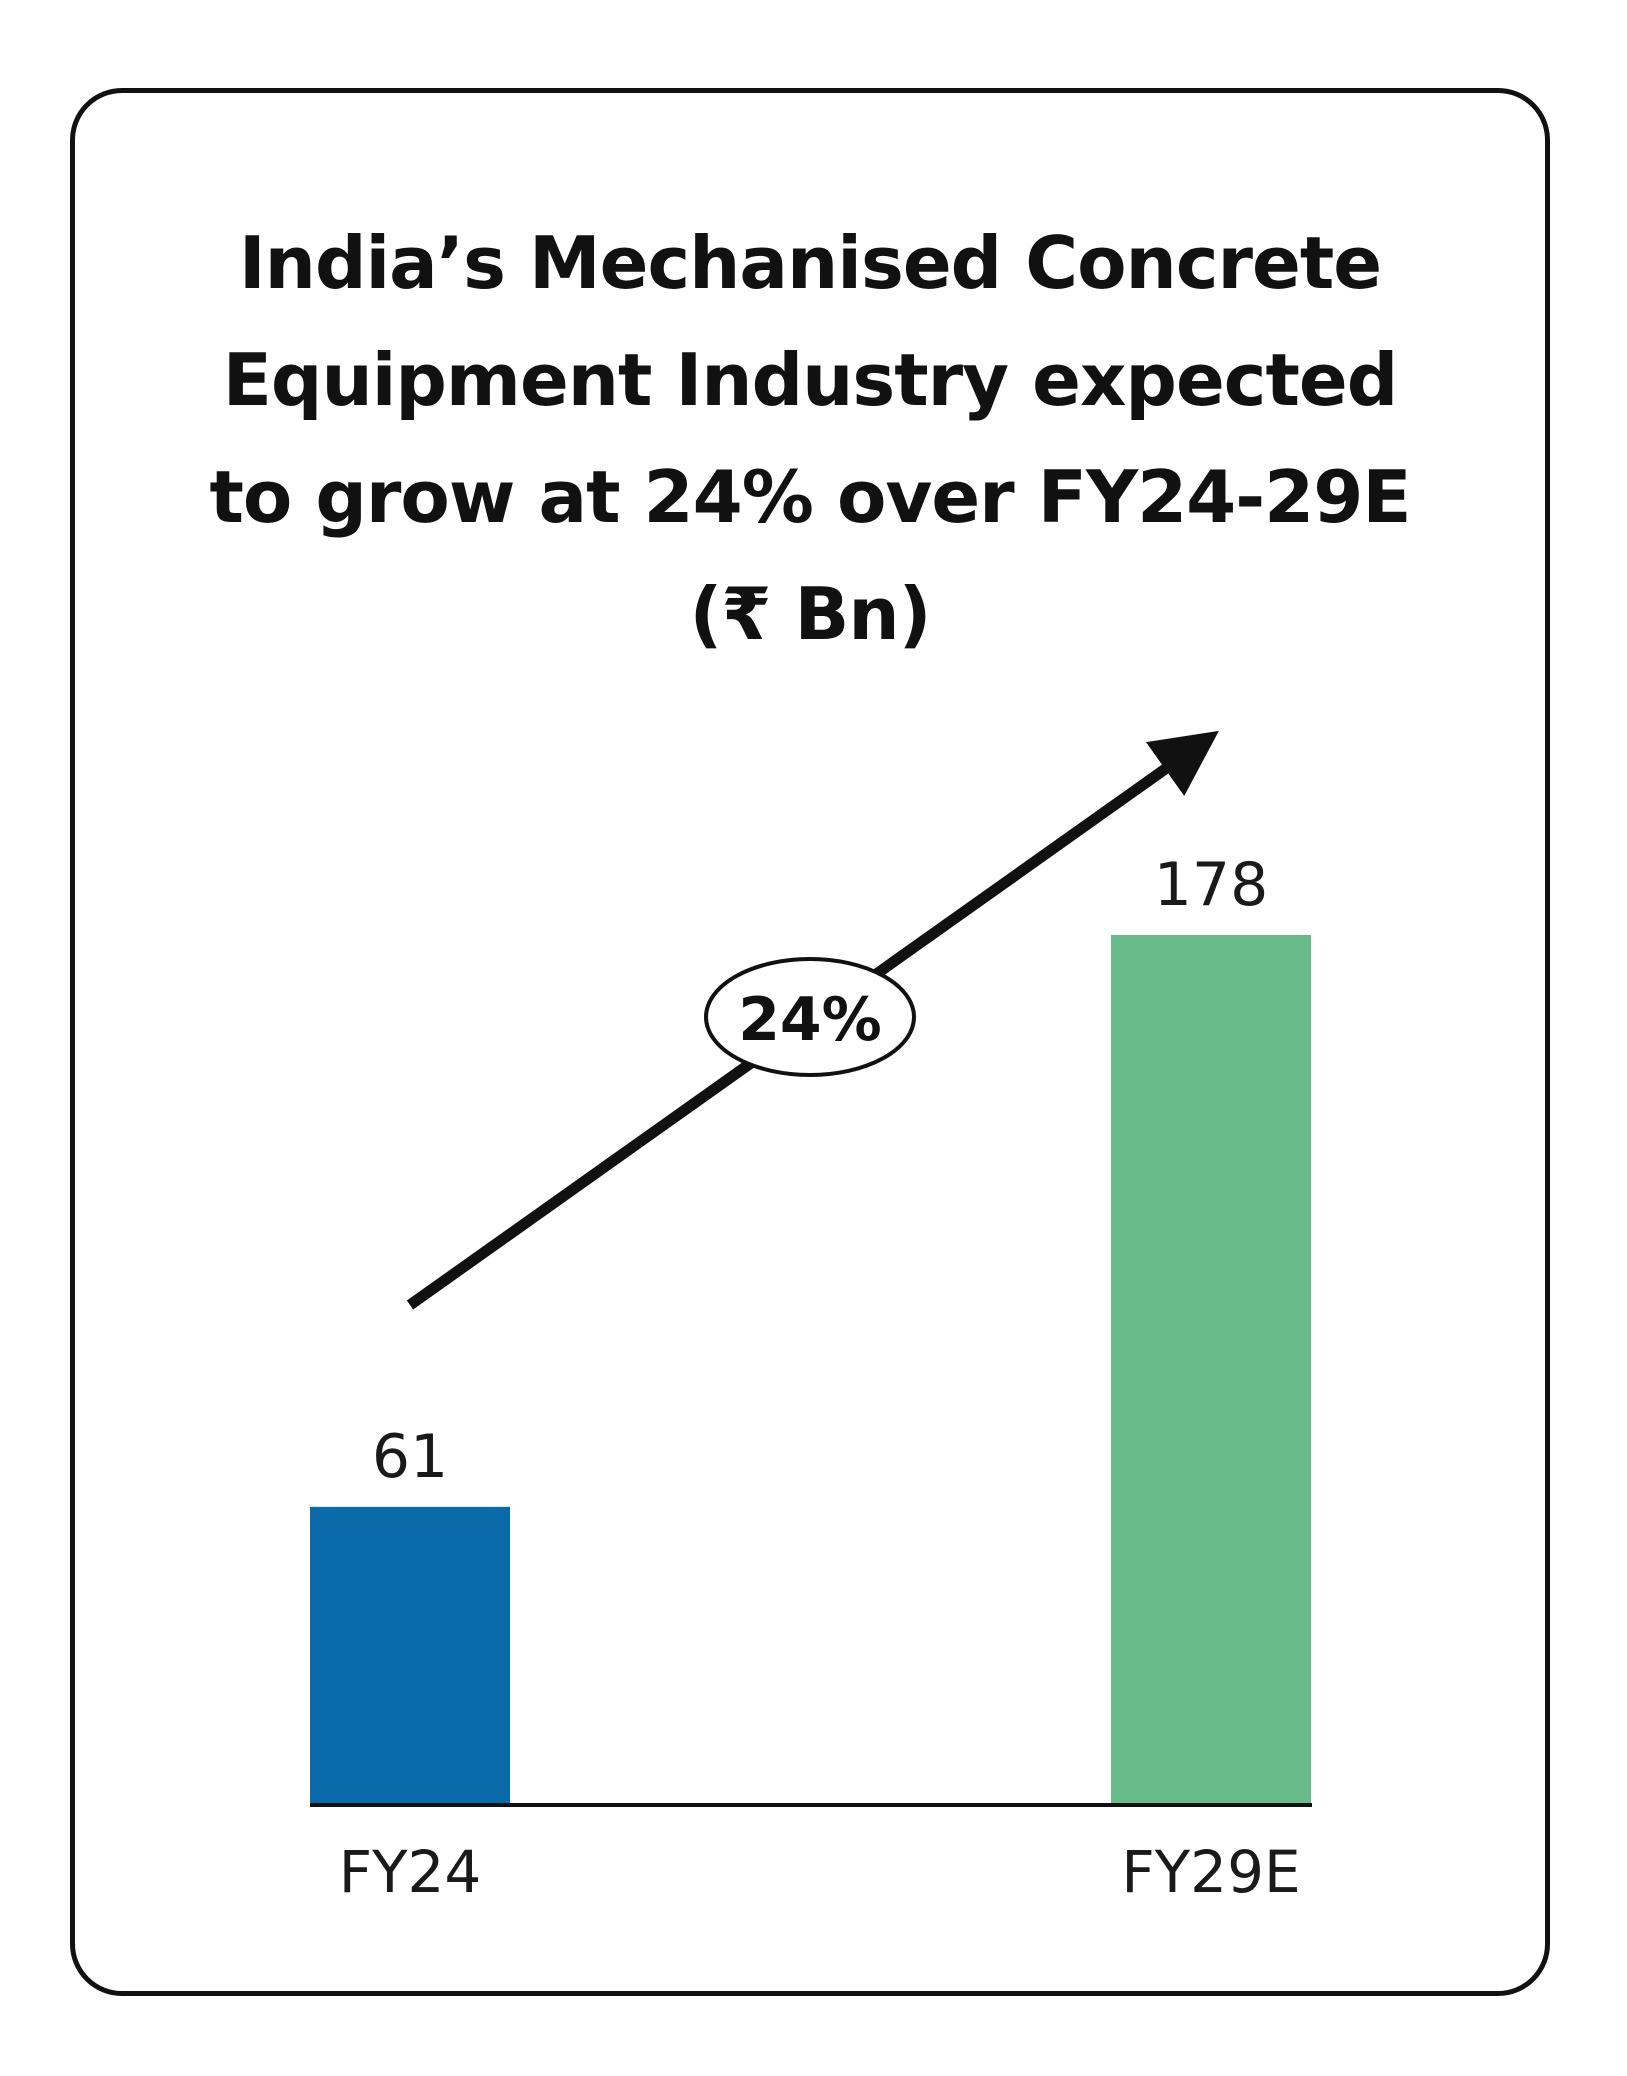  What do you see at coordinates (1211, 885) in the screenshot?
I see `value-label-fy29e: 178` at bounding box center [1211, 885].